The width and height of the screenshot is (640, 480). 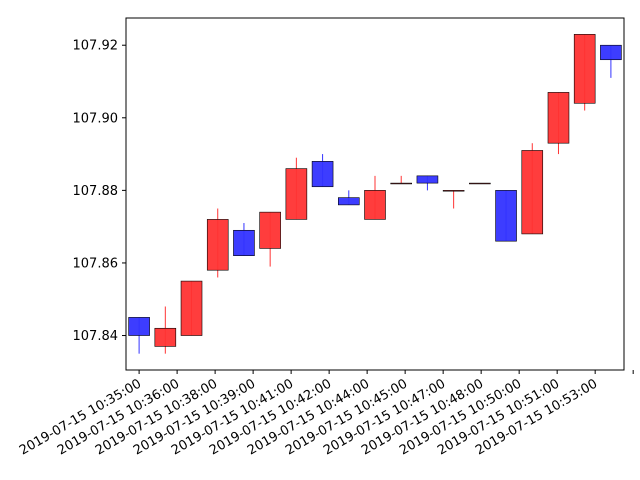 What do you see at coordinates (96, 118) in the screenshot?
I see `y-tick-label: 107.90` at bounding box center [96, 118].